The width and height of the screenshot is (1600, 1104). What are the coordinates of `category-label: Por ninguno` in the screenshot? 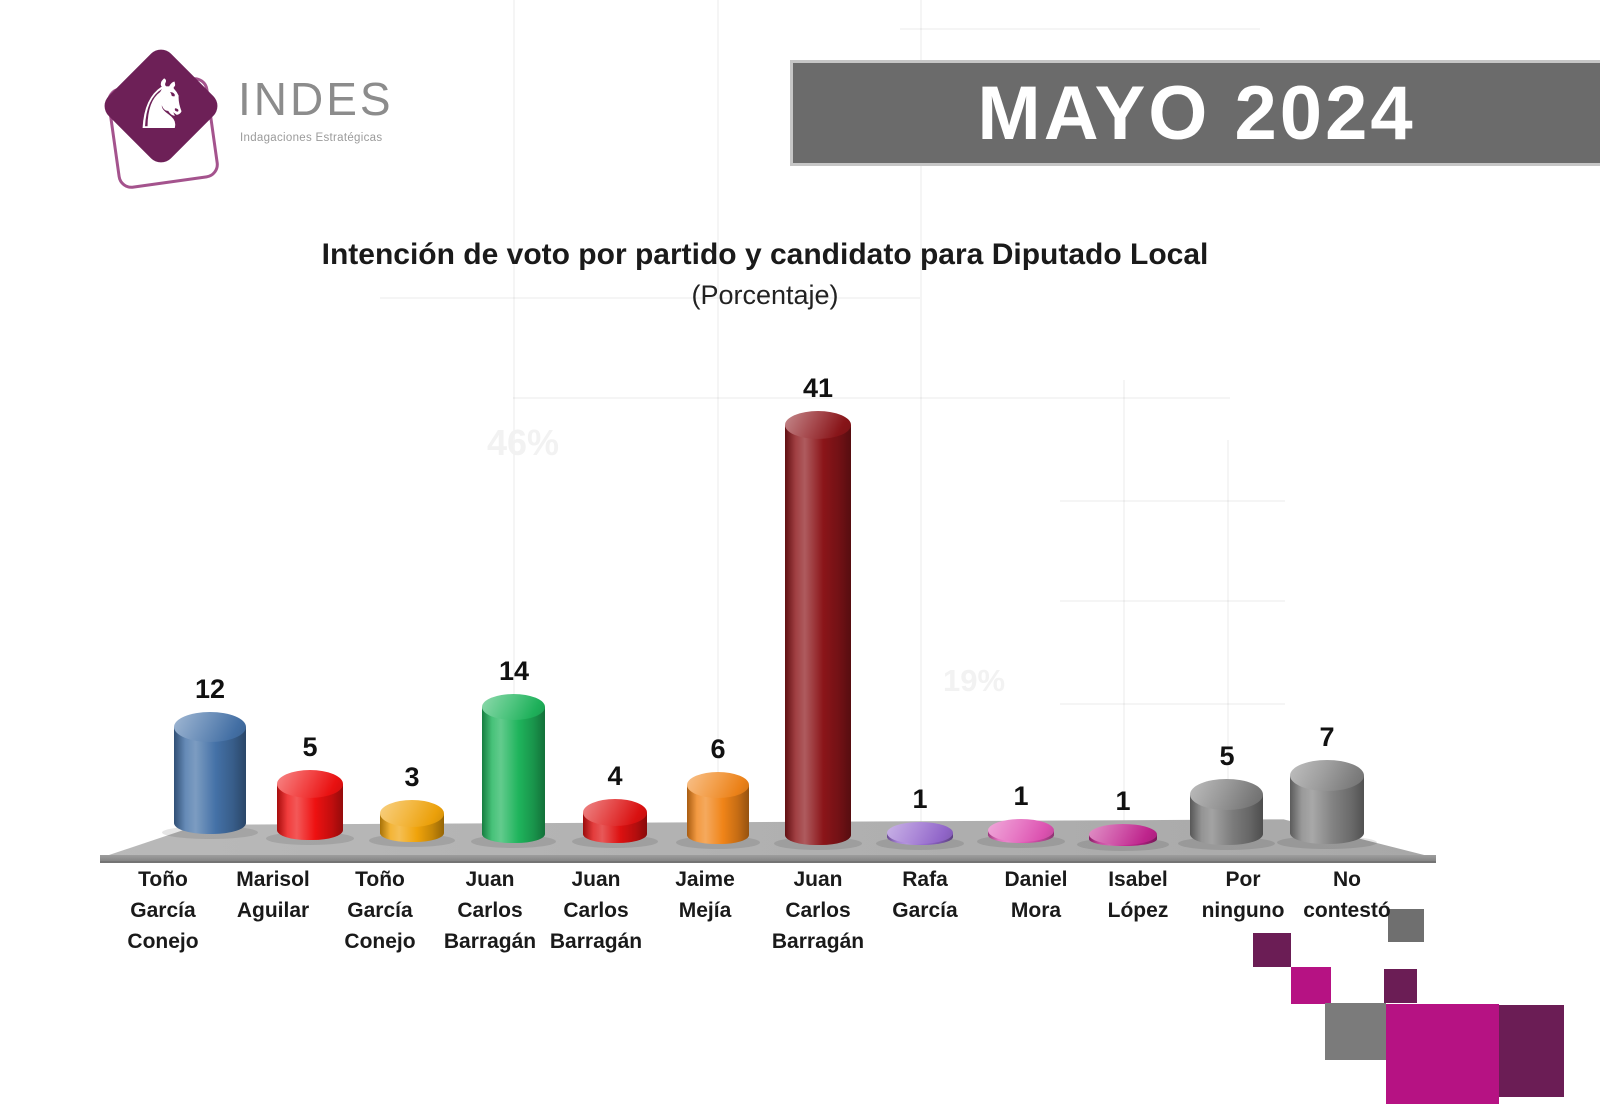 It's located at (1243, 895).